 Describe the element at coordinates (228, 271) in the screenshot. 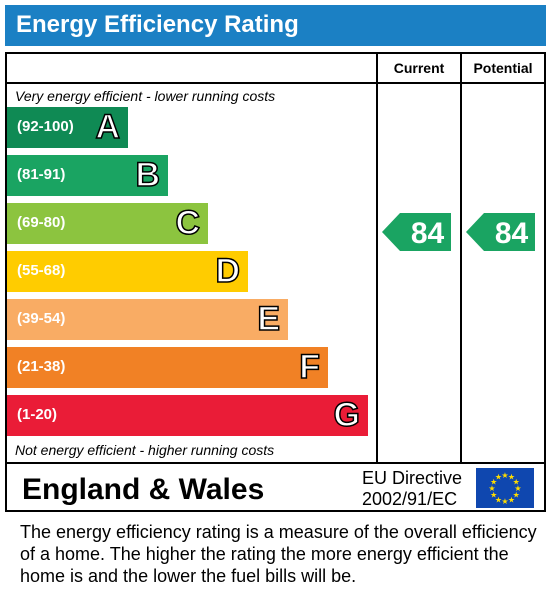

I see `band-letter: D` at that location.